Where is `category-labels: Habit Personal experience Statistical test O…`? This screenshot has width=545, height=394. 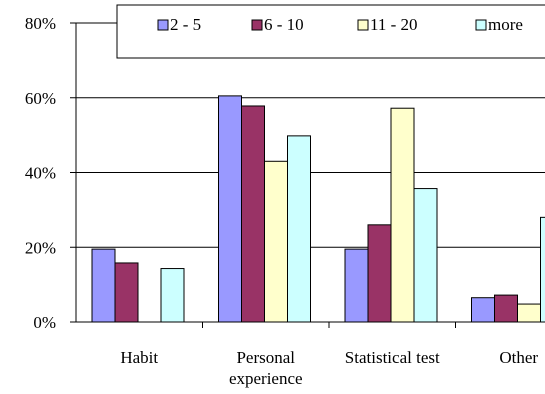
category-labels: Habit Personal experience Statistical test O… is located at coordinates (329, 368).